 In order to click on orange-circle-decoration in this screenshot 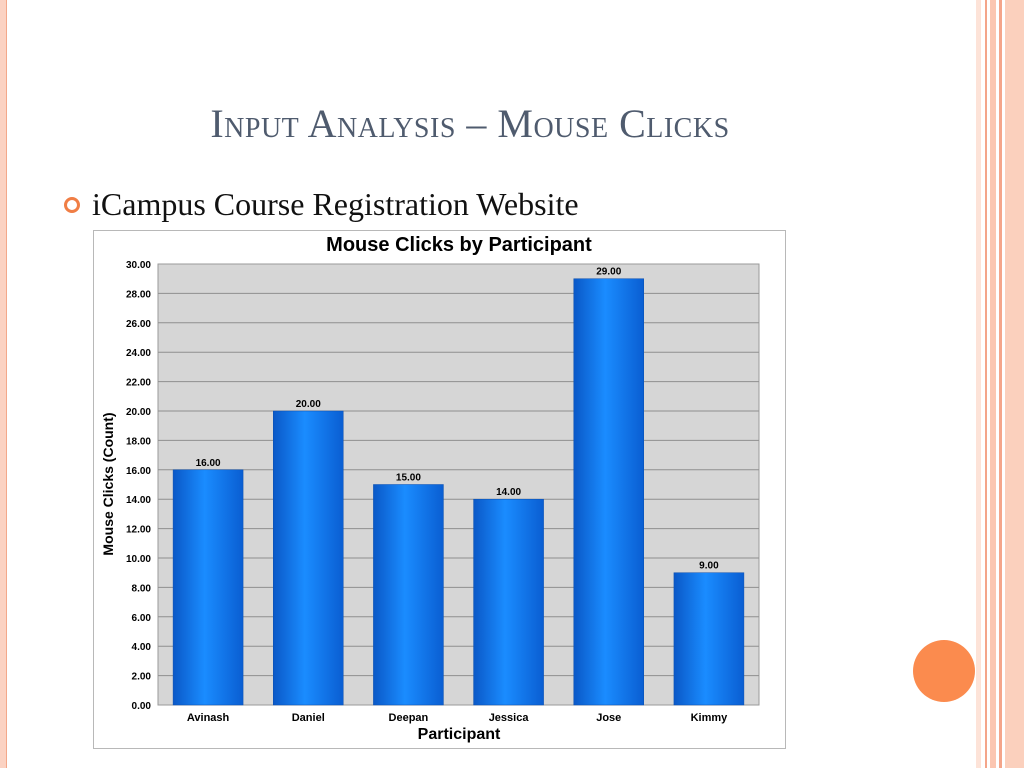, I will do `click(944, 671)`.